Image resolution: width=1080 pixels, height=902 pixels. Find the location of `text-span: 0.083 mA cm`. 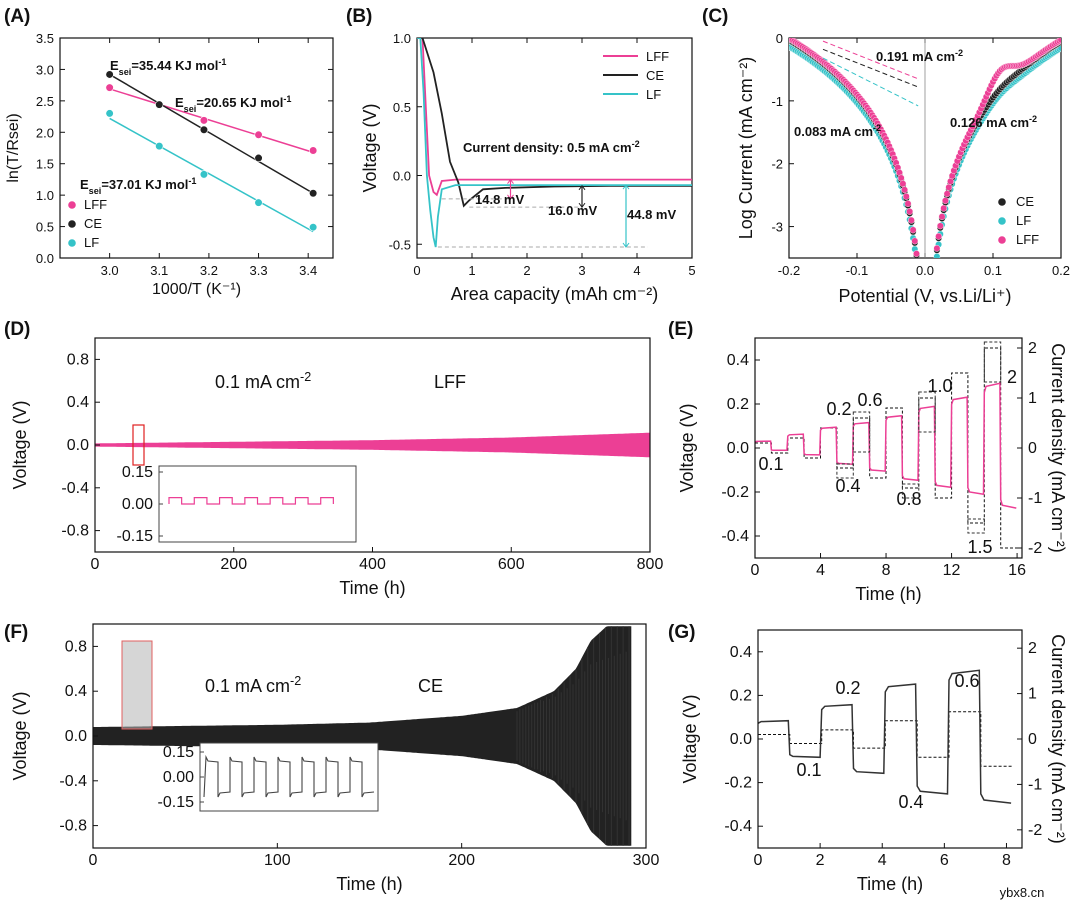

text-span: 0.083 mA cm is located at coordinates (833, 131).